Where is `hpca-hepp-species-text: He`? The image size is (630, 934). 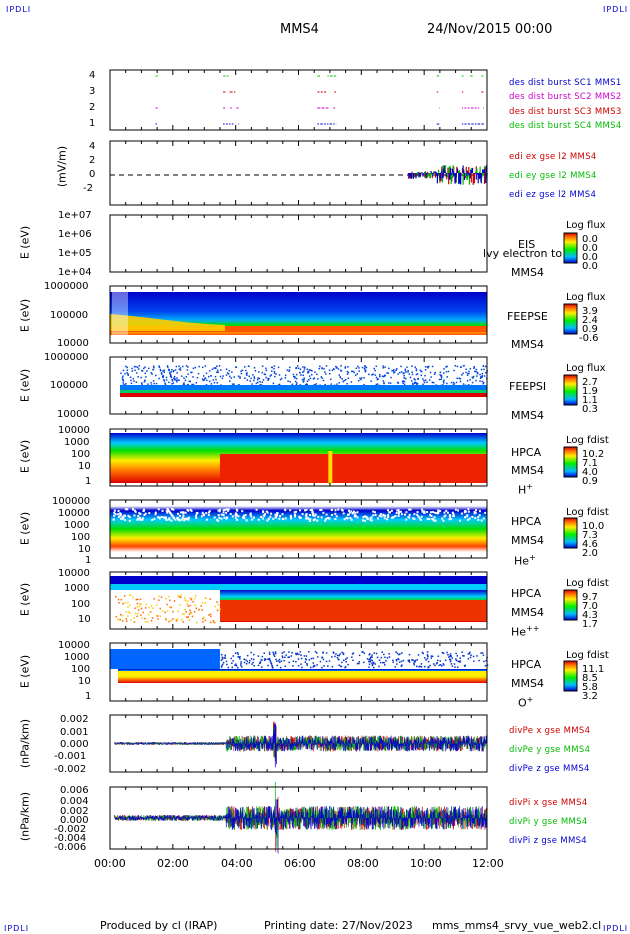
hpca-hepp-species-text: He is located at coordinates (519, 632).